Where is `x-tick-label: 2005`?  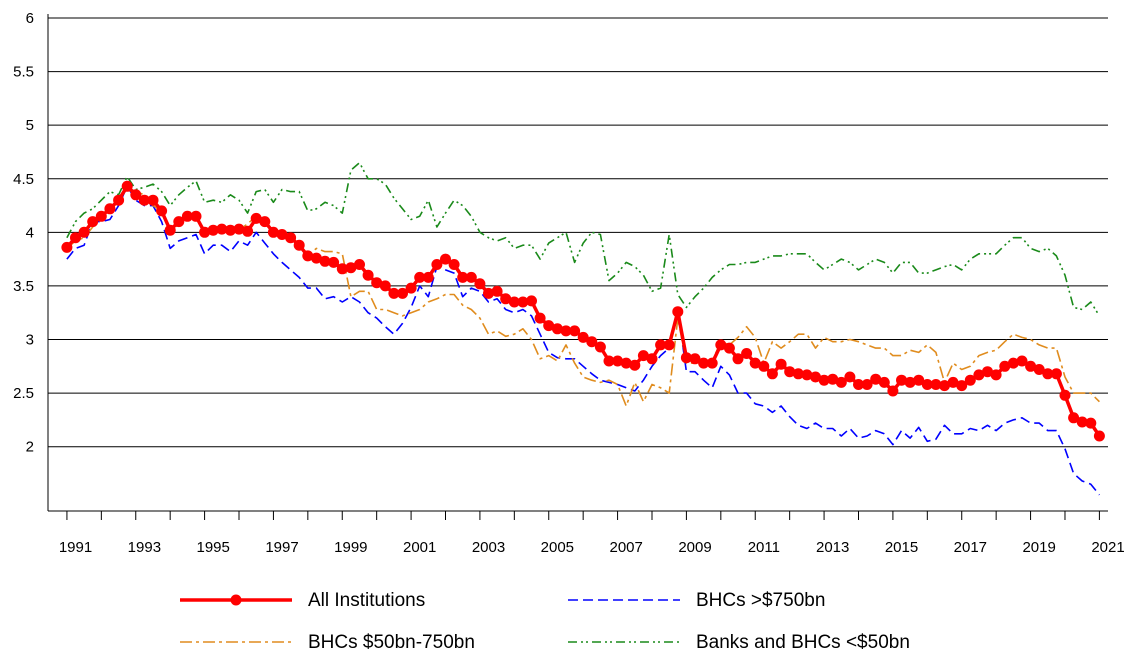 x-tick-label: 2005 is located at coordinates (557, 547).